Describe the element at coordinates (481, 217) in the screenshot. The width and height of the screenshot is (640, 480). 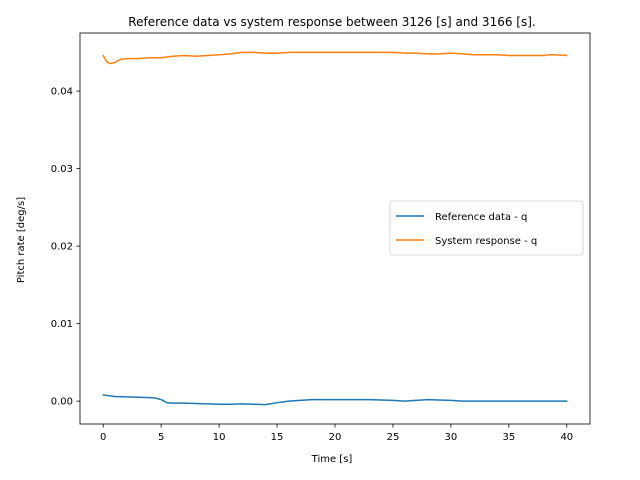
I see `legend-label-1: Reference data - q` at that location.